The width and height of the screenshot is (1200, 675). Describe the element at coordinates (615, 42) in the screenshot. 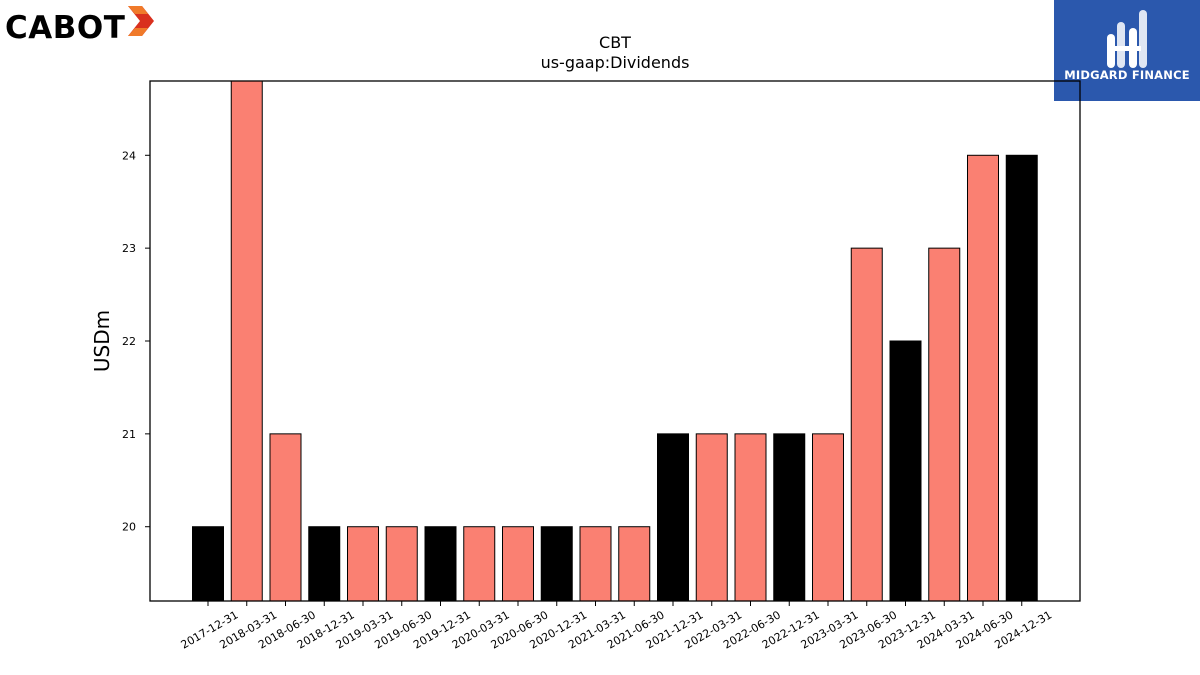

I see `chart-title: CBT` at that location.